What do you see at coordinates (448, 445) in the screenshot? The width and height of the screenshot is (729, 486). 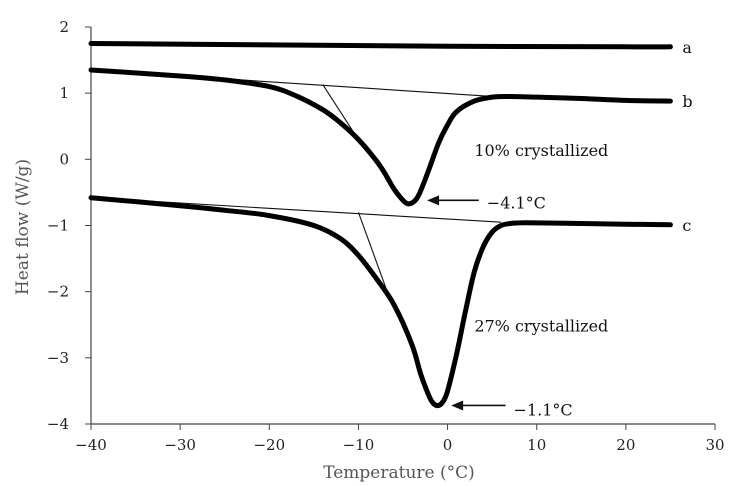 I see `x-tick-label: 0` at bounding box center [448, 445].